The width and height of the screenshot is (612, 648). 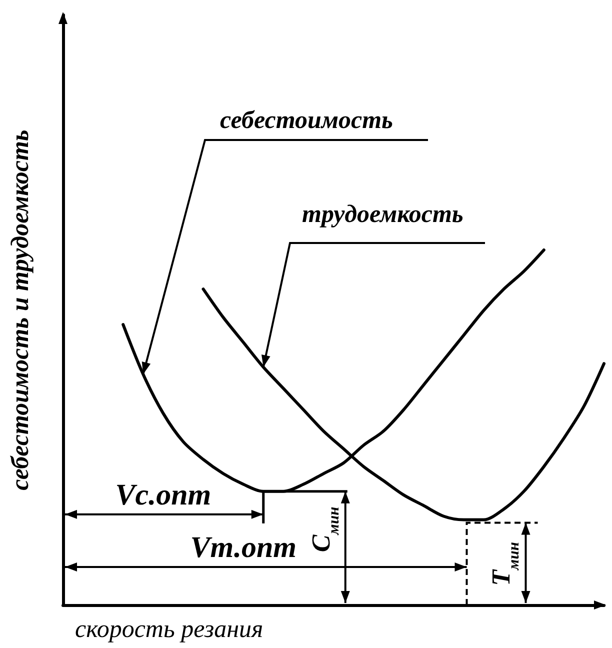 I want to click on y-axis-title: себестоимость и трудоемкость, so click(x=20, y=310).